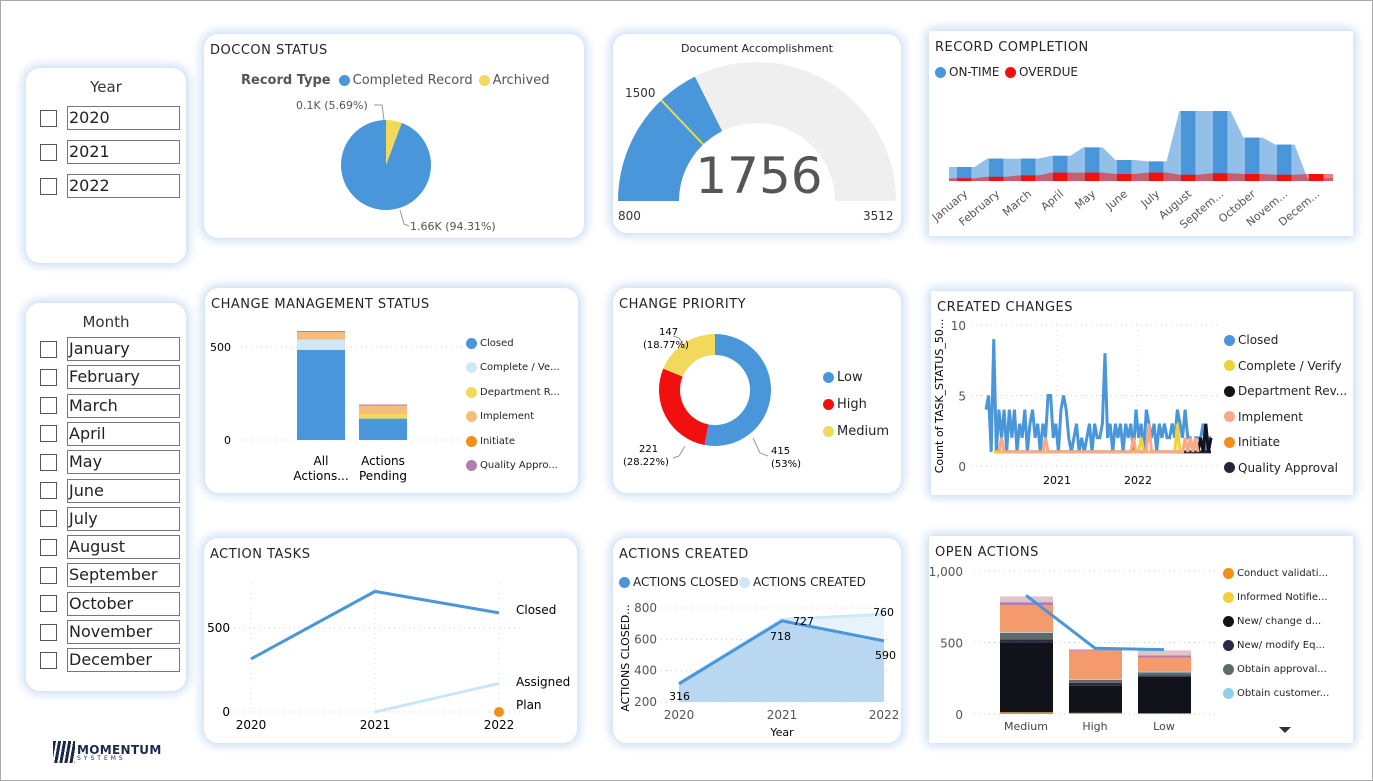  Describe the element at coordinates (332, 105) in the screenshot. I see `data-label: 0.1K (5.69%)` at that location.